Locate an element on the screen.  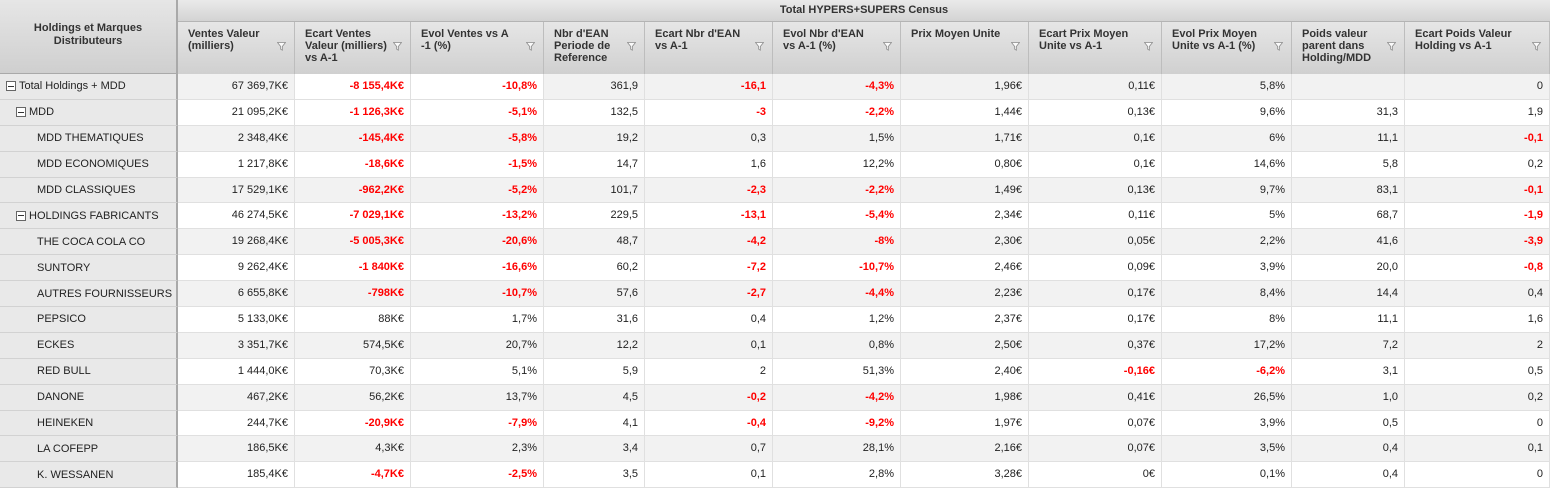
row-label: DANONE is located at coordinates (89, 397).